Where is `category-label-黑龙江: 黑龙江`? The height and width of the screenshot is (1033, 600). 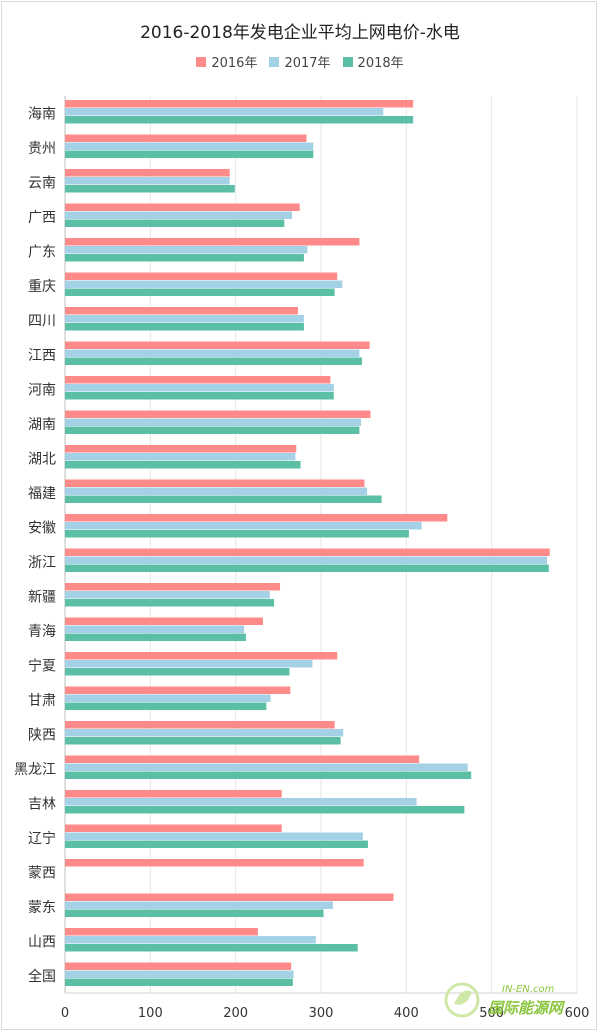
category-label-黑龙江: 黑龙江 is located at coordinates (35, 770).